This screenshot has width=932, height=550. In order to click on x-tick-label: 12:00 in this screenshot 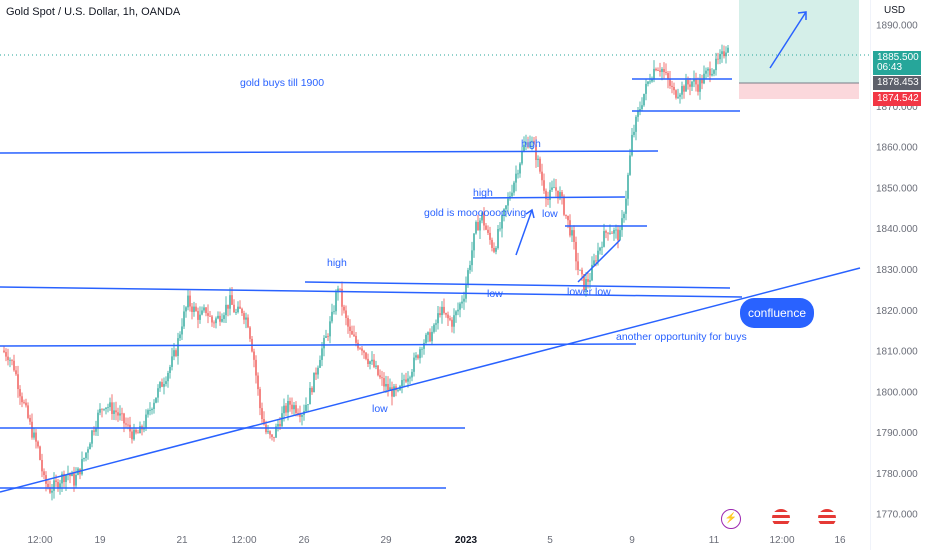, I will do `click(243, 540)`.